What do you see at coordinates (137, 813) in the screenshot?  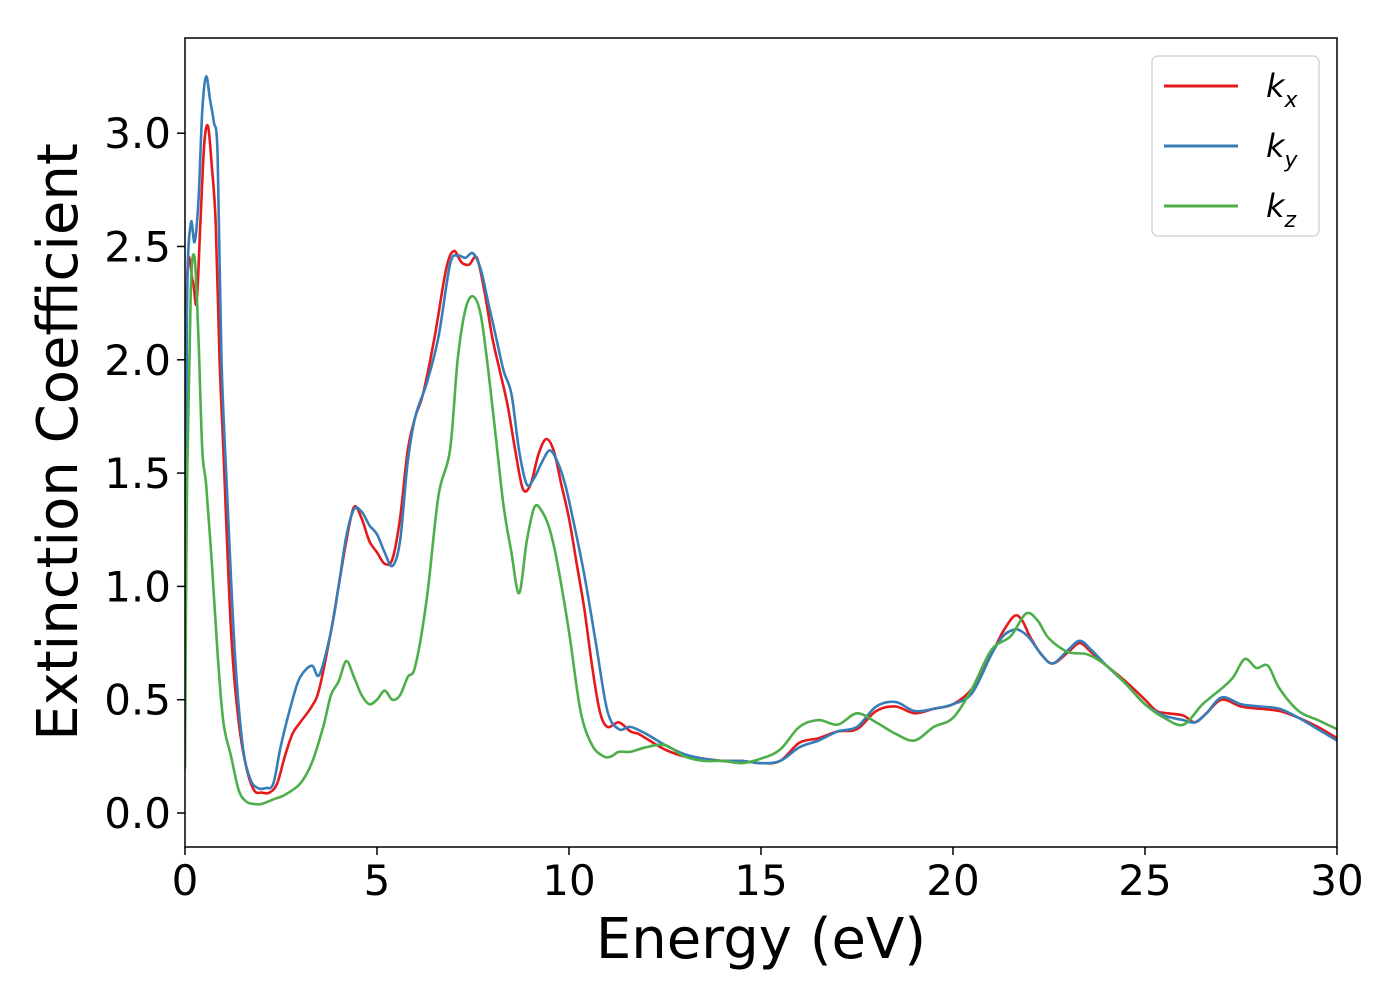 I see `y-tick-label: 0.0` at bounding box center [137, 813].